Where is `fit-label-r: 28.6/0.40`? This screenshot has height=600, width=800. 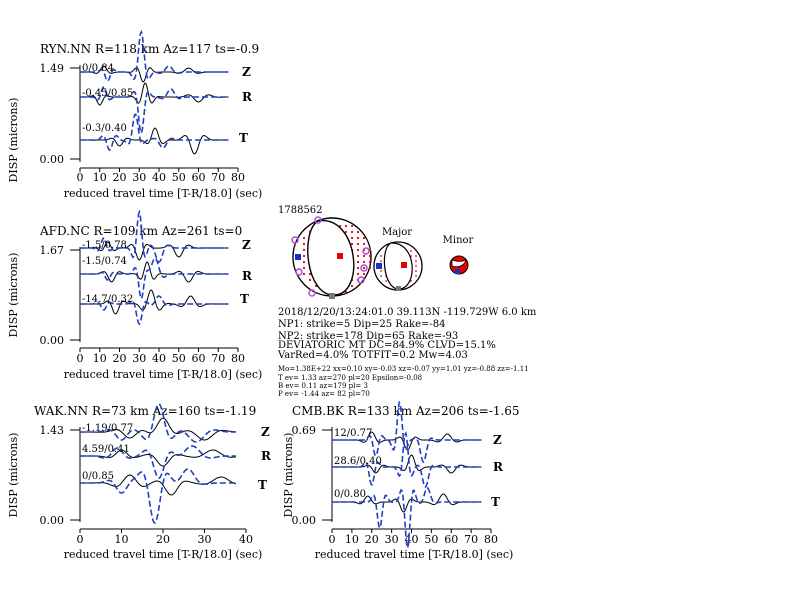
fit-label-r: 28.6/0.40 is located at coordinates (358, 461).